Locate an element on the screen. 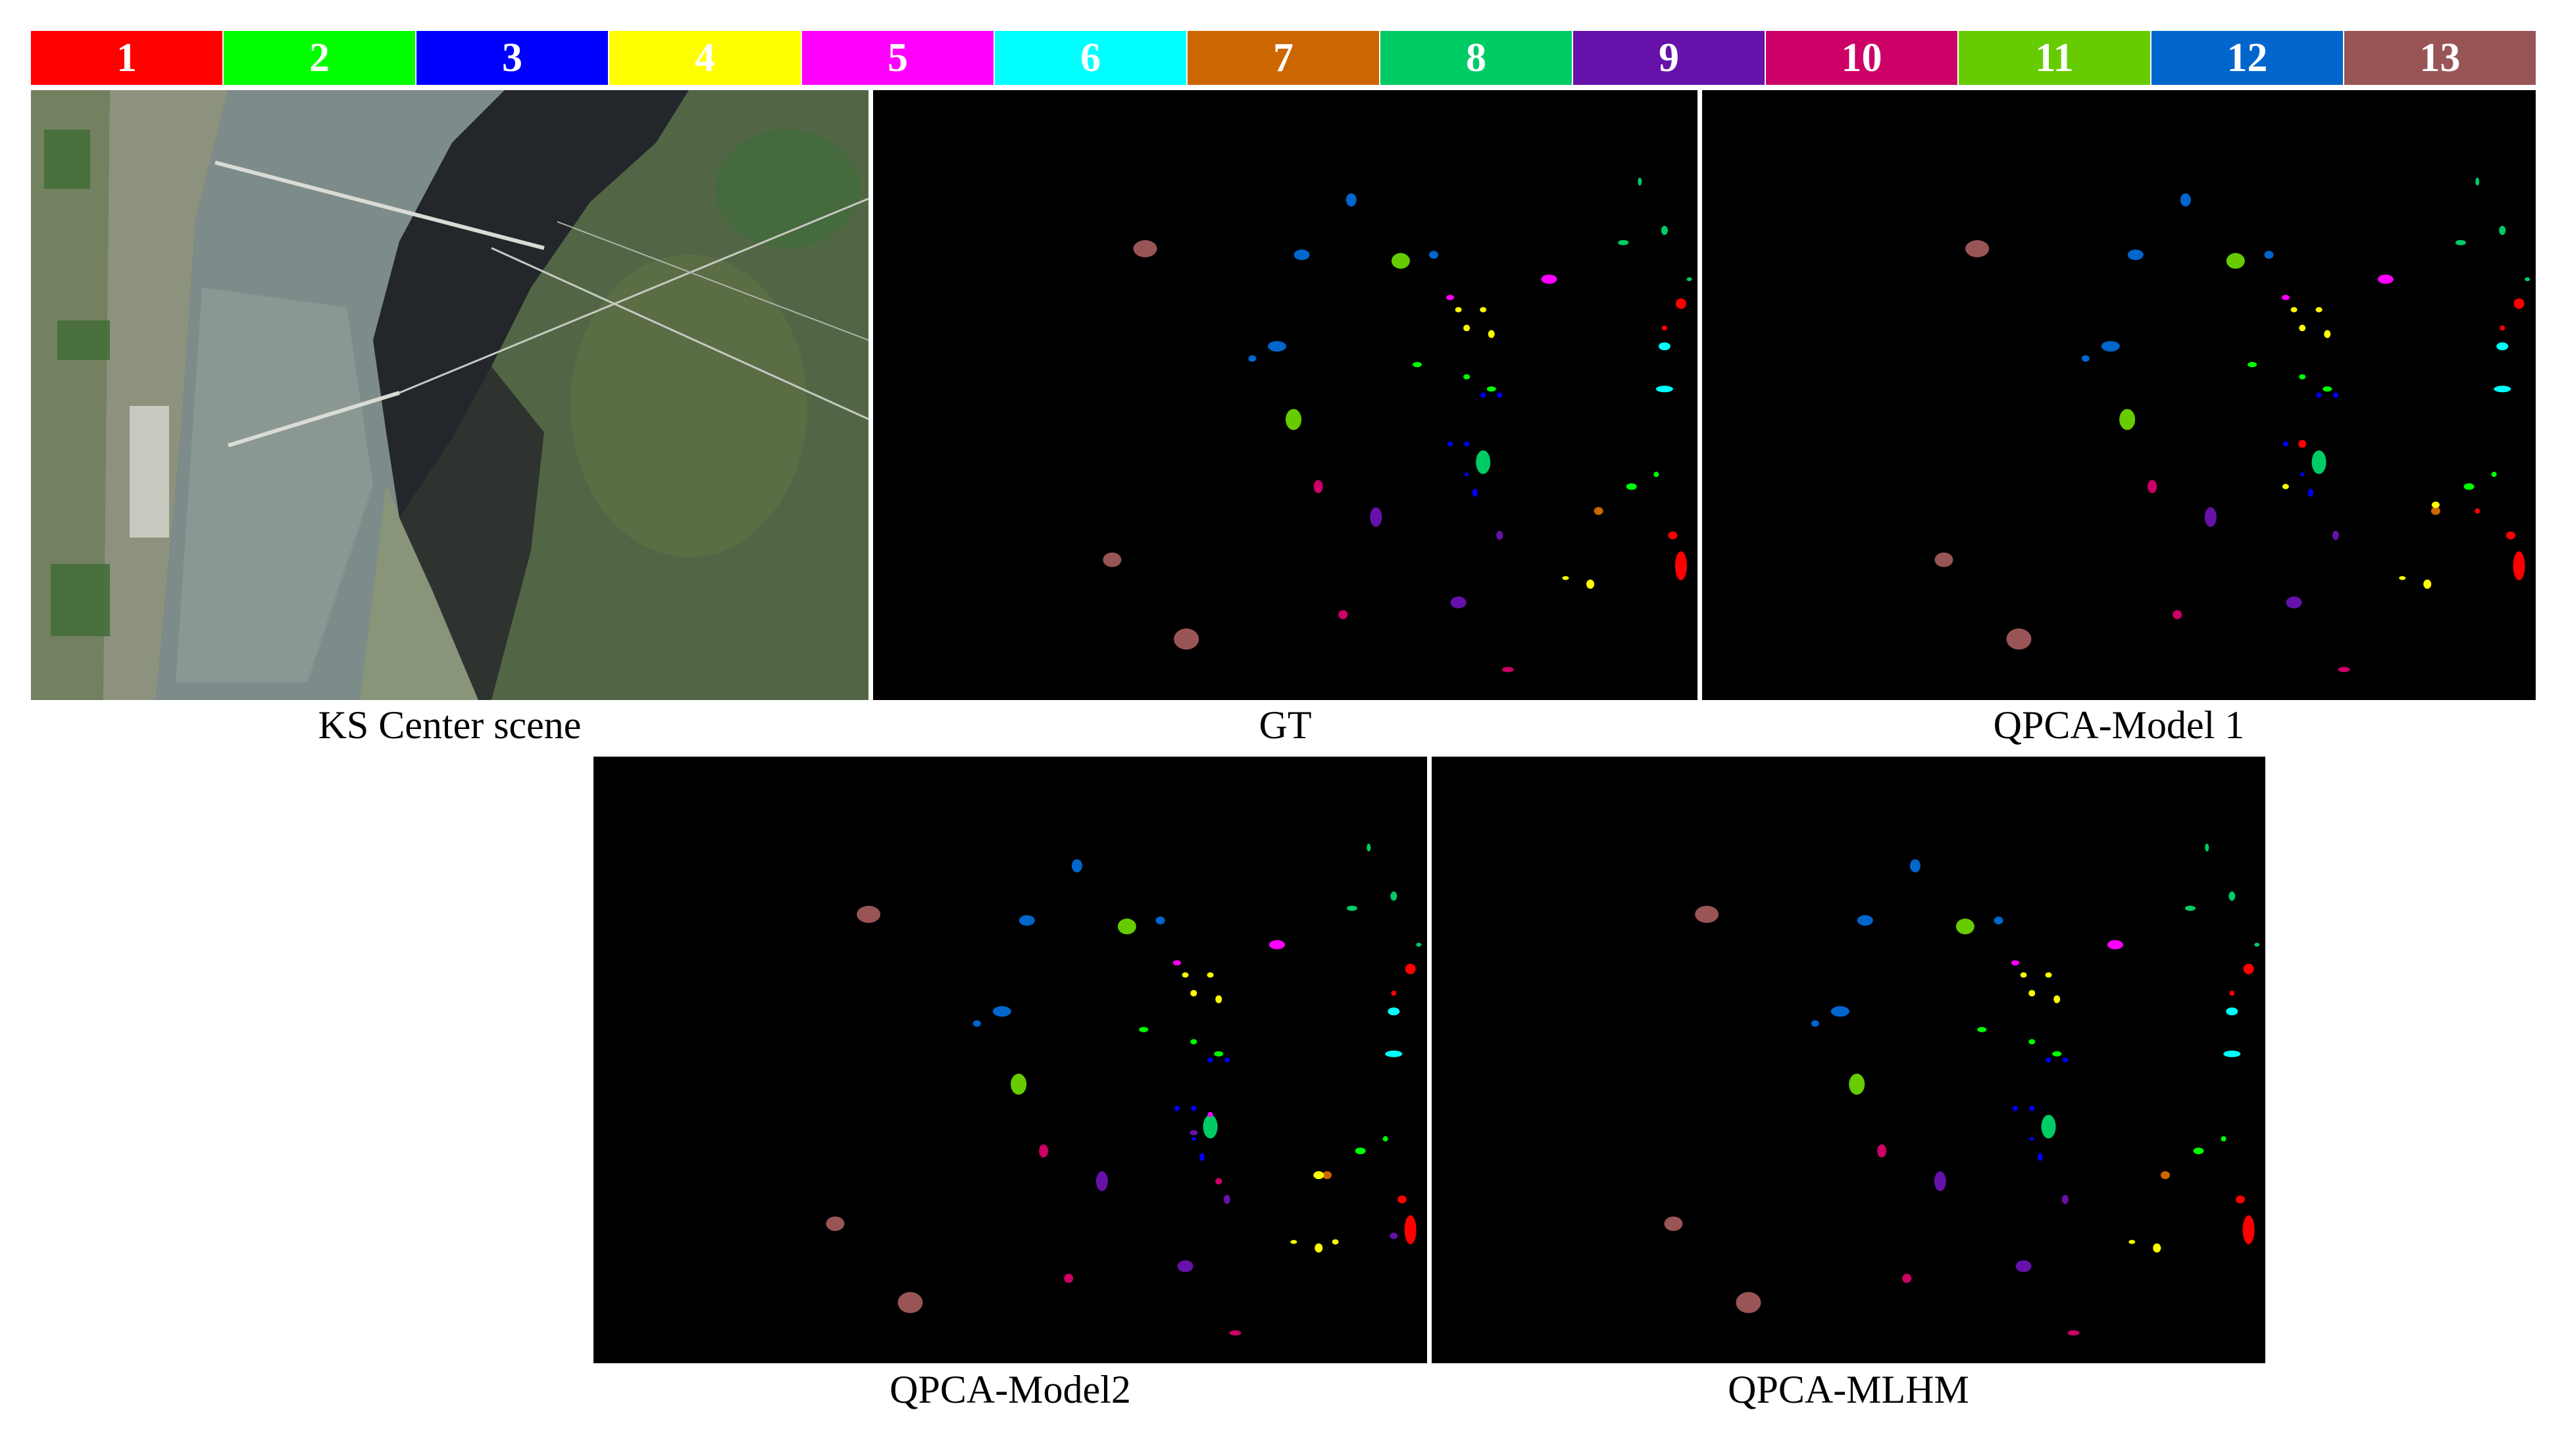  legend-class-7: 7 is located at coordinates (1284, 58).